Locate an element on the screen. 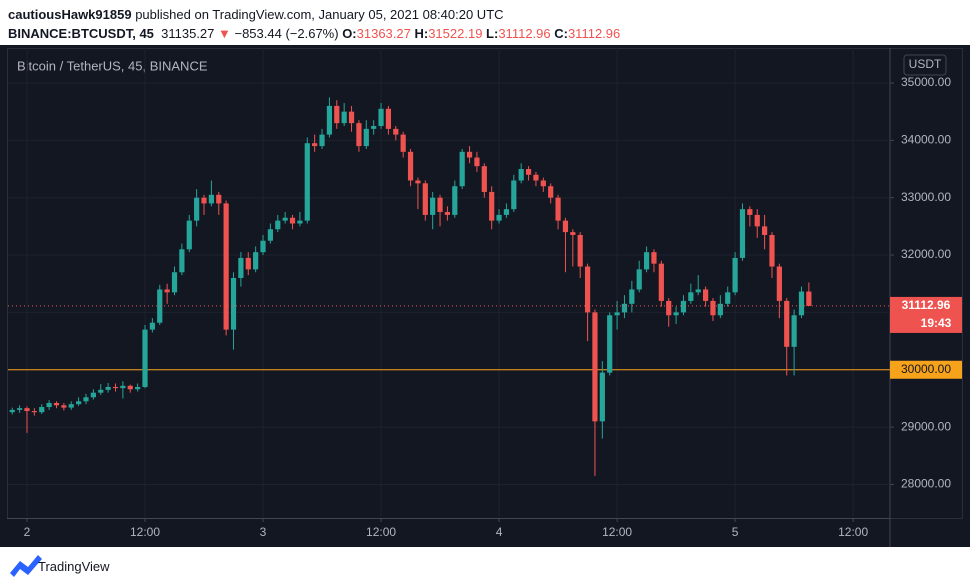  y-tick-label: 28000.00 is located at coordinates (926, 484).